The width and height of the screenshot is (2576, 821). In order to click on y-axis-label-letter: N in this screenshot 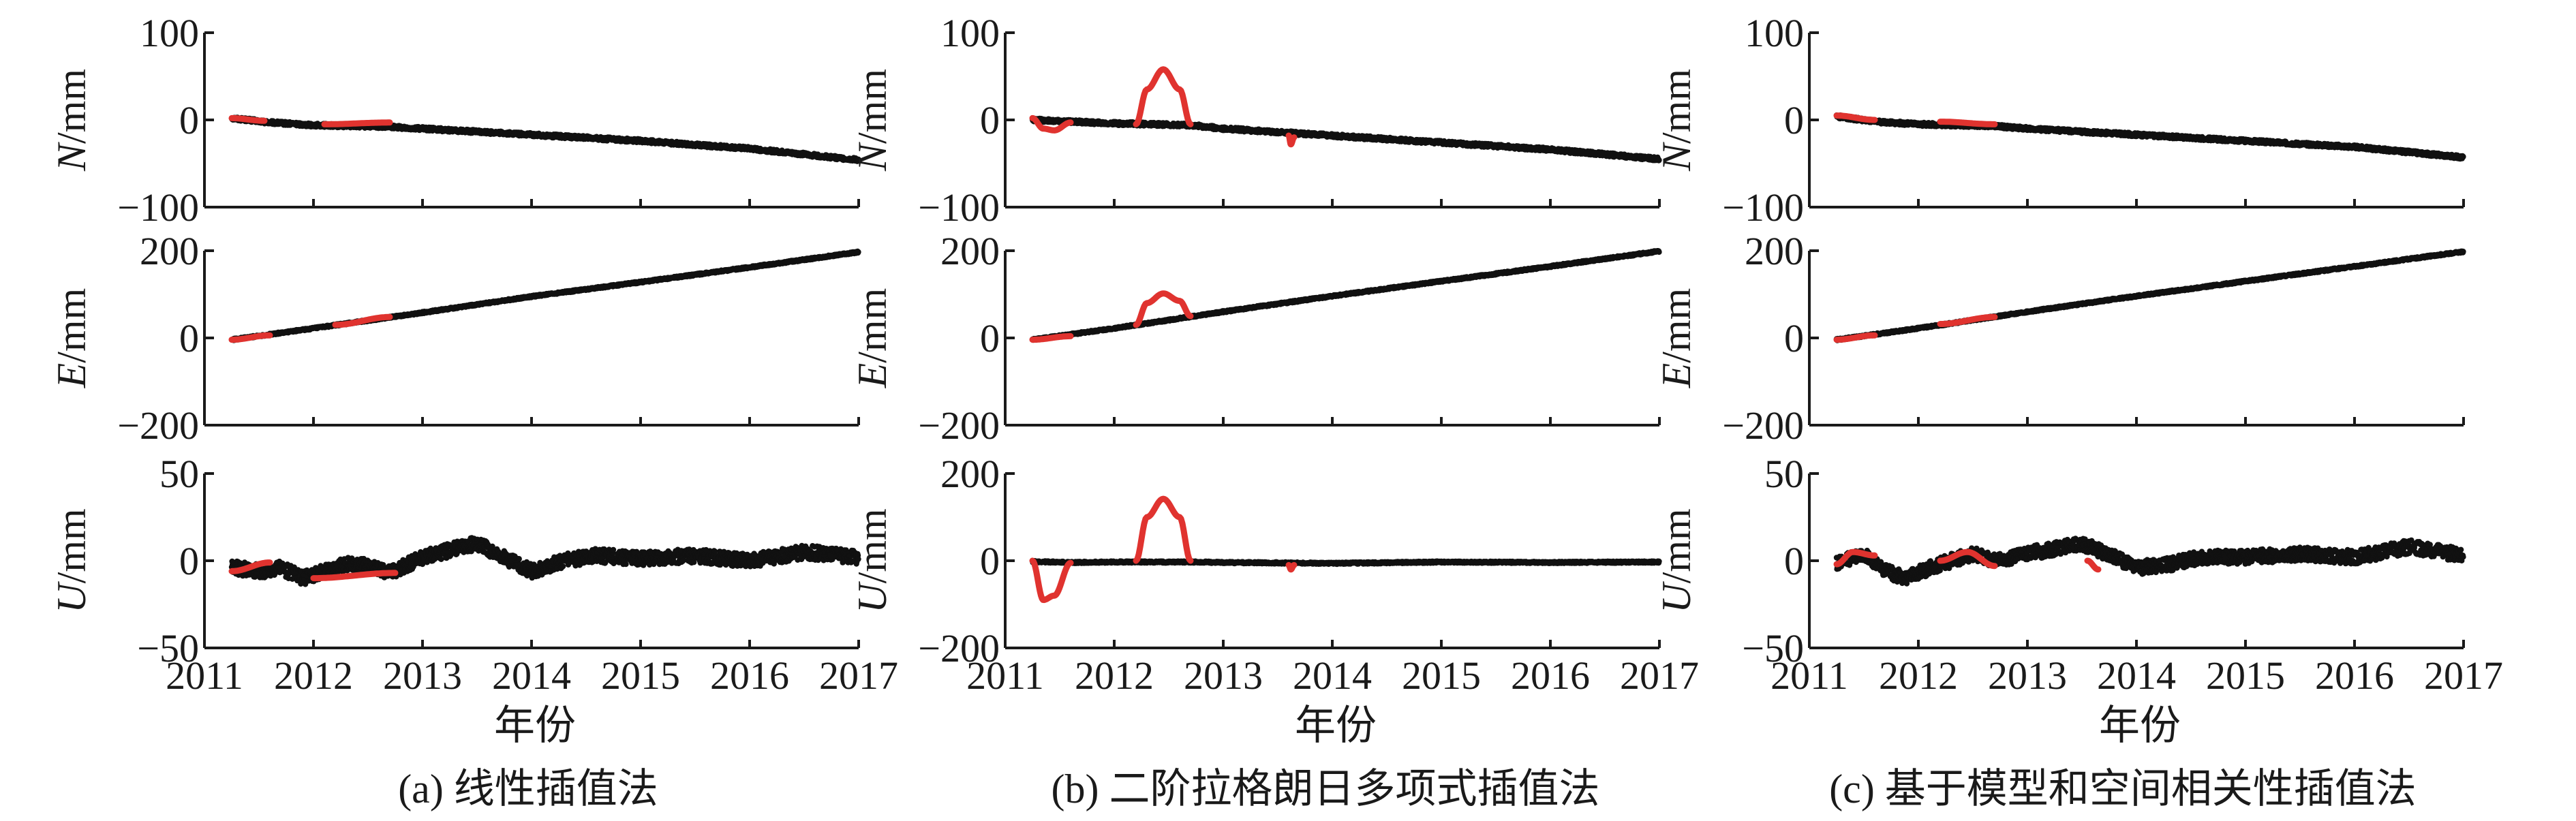, I will do `click(71, 157)`.